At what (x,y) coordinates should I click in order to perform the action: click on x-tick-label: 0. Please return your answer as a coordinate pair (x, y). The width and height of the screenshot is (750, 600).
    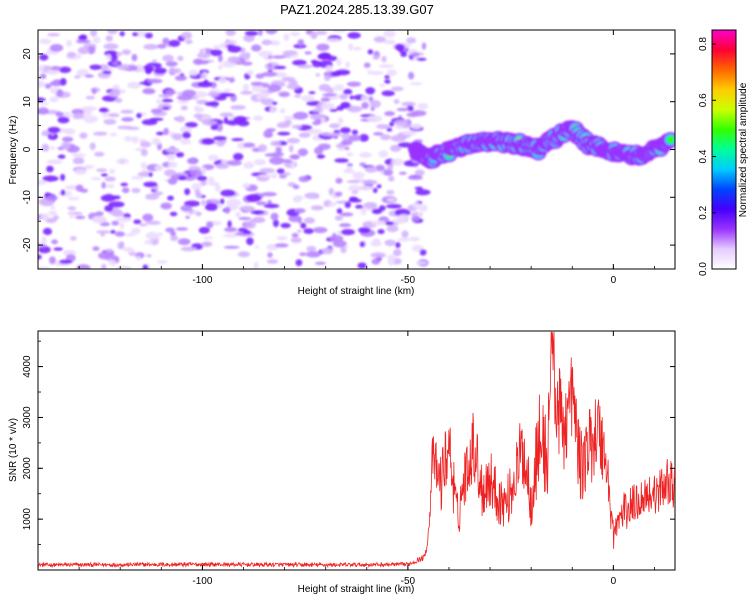
    Looking at the image, I should click on (614, 280).